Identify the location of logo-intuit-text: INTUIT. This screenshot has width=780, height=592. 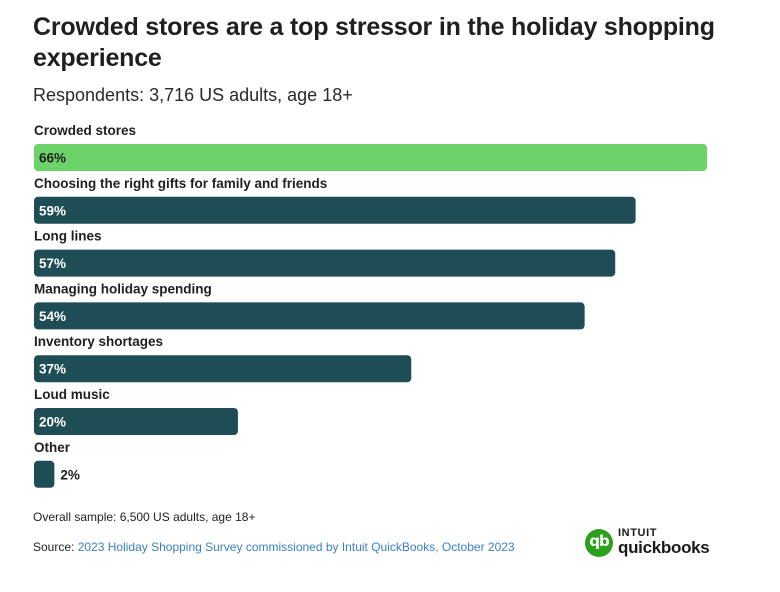
(638, 533).